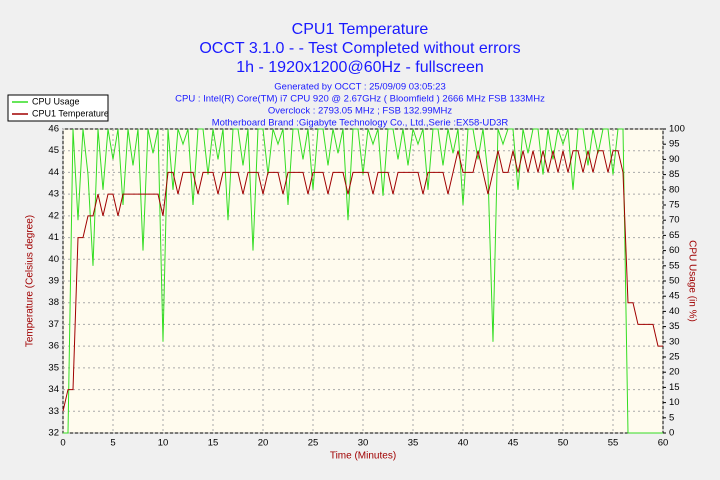 Image resolution: width=720 pixels, height=480 pixels. Describe the element at coordinates (53, 215) in the screenshot. I see `y-tick-label: 42` at that location.